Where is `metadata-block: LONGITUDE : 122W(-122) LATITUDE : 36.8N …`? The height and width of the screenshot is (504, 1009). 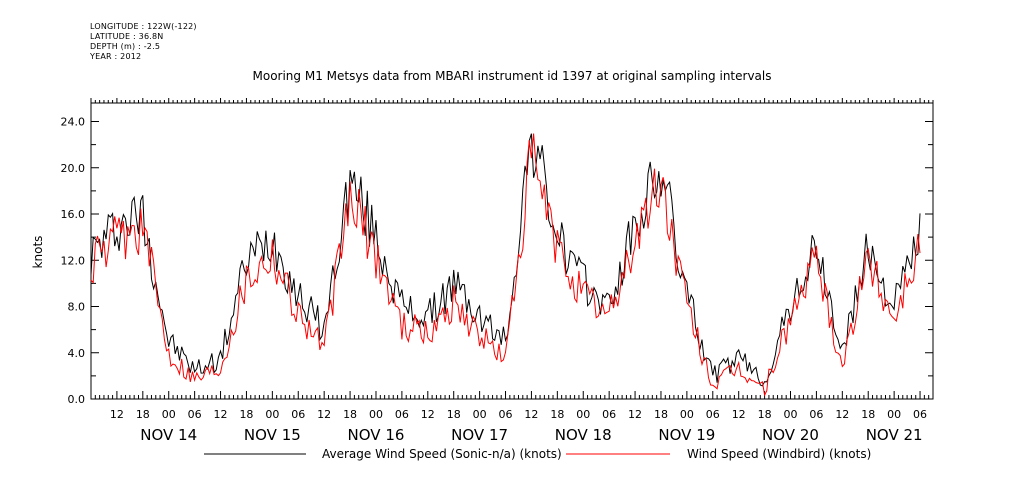 metadata-block: LONGITUDE : 122W(-122) LATITUDE : 36.8N … is located at coordinates (143, 42).